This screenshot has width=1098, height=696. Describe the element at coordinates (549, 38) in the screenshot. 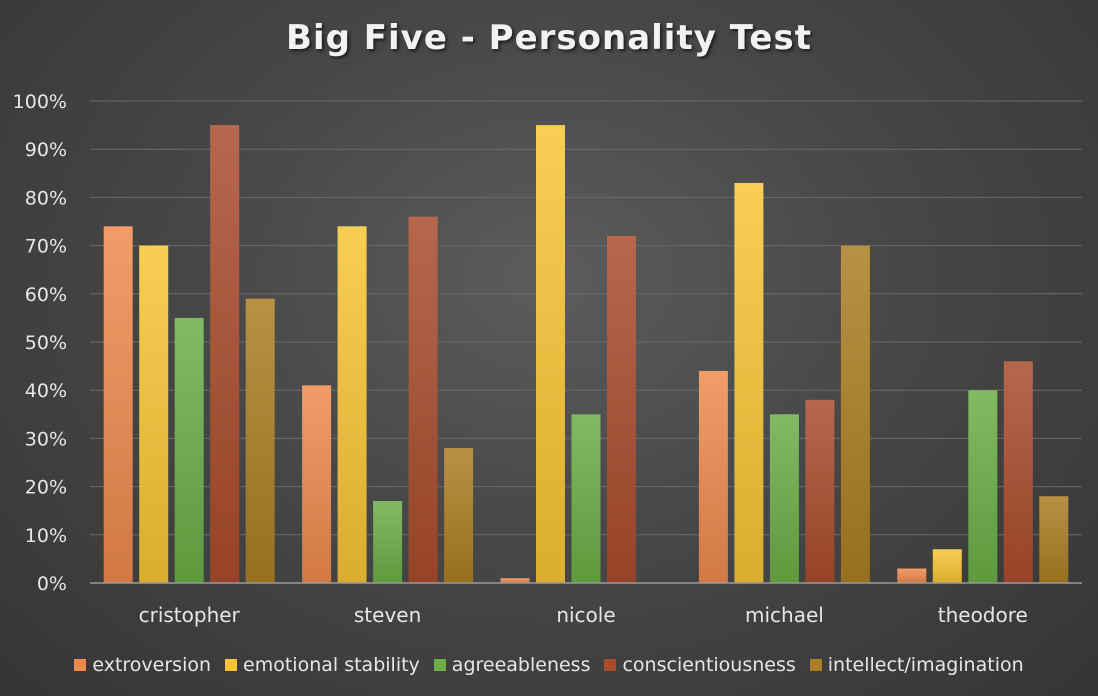

I see `chart-title: Big Five - Personality Test` at that location.